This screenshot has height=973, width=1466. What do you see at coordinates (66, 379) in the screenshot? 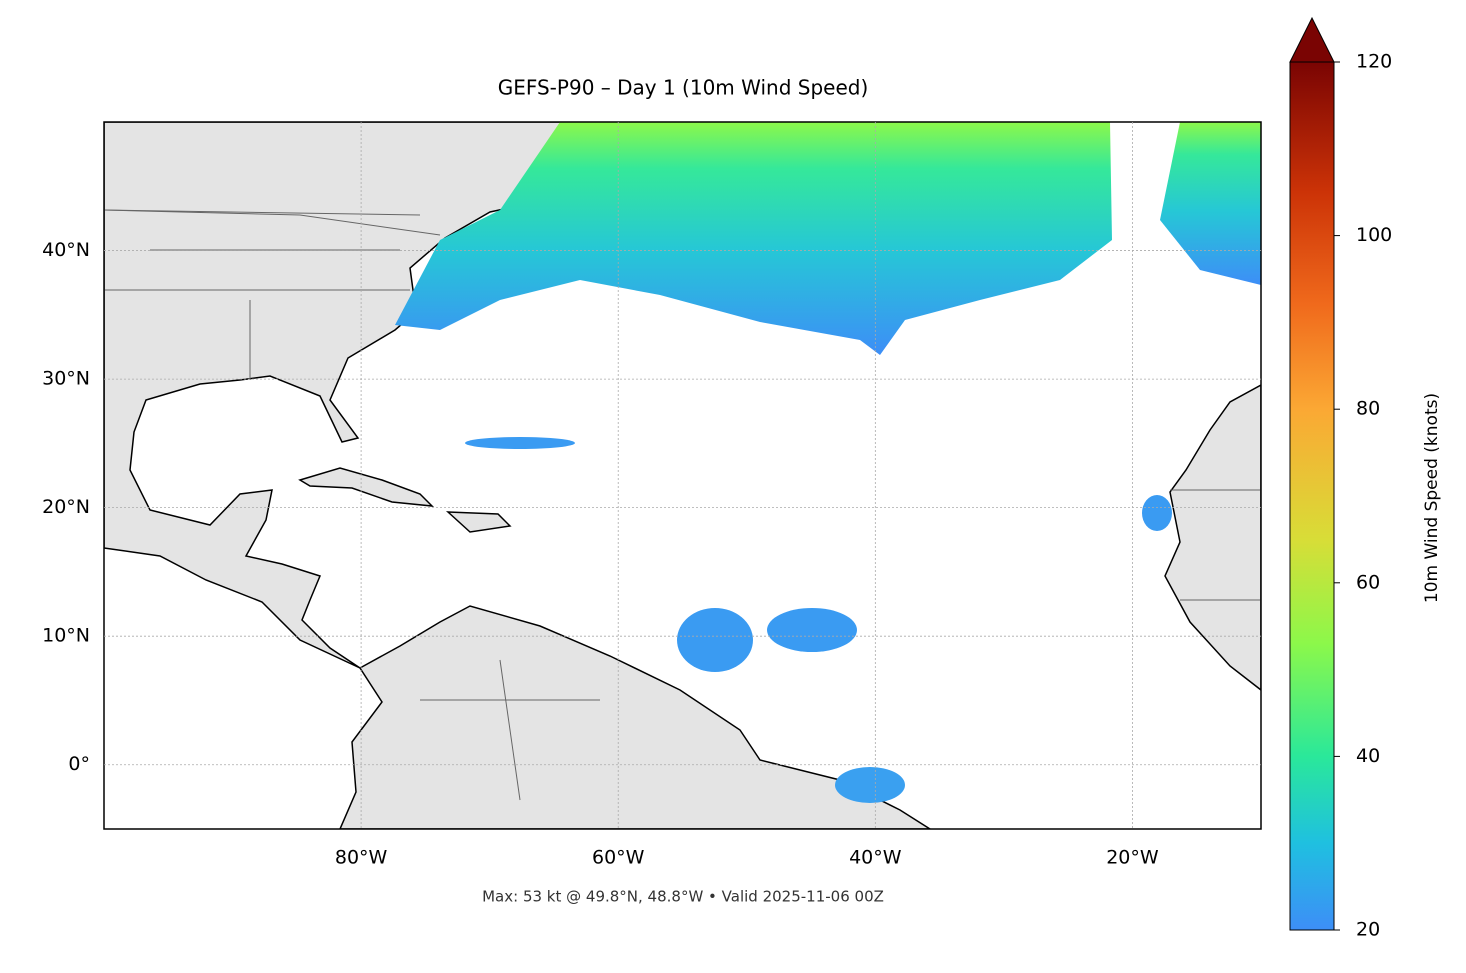
I see `y-tick-label: 30°N` at bounding box center [66, 379].